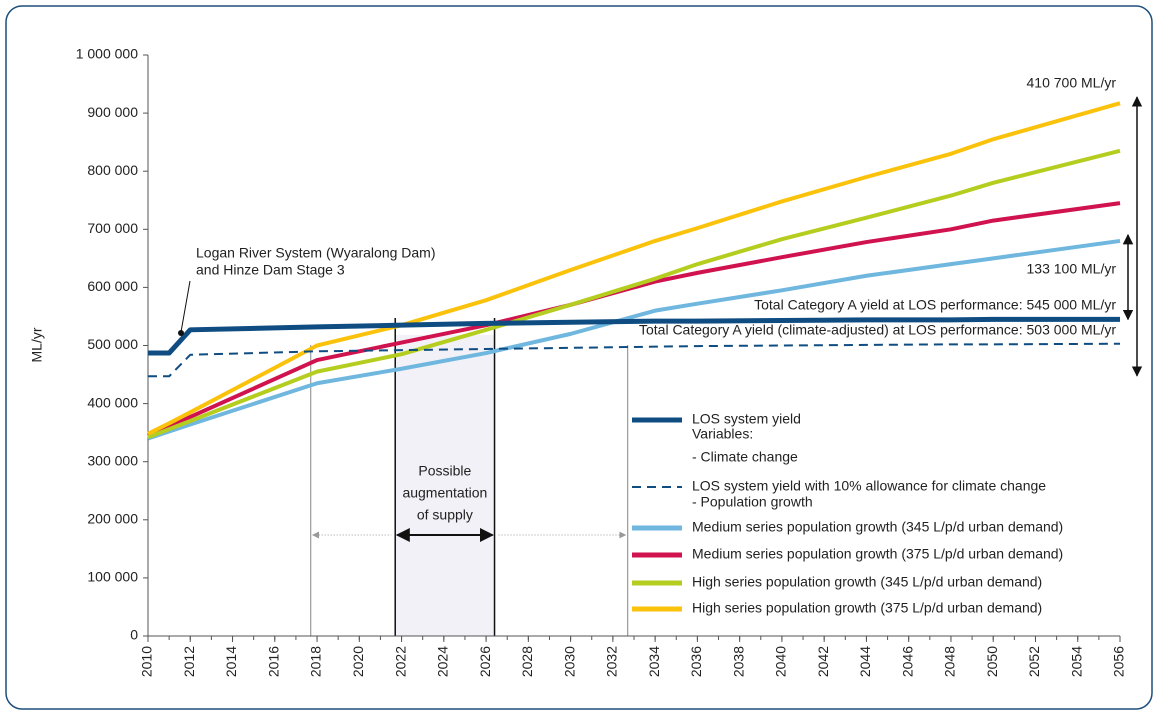 The image size is (1158, 715). What do you see at coordinates (738, 661) in the screenshot?
I see `x-tick-label: 2038` at bounding box center [738, 661].